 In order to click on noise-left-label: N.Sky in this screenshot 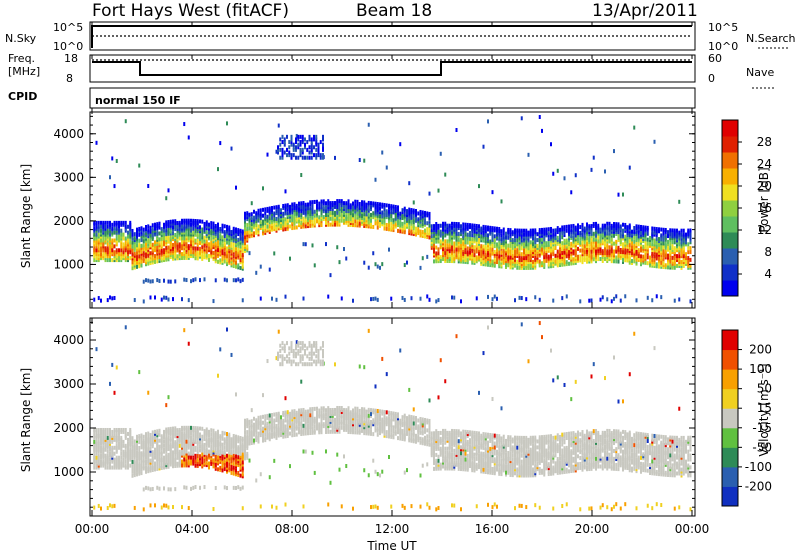, I will do `click(21, 38)`.